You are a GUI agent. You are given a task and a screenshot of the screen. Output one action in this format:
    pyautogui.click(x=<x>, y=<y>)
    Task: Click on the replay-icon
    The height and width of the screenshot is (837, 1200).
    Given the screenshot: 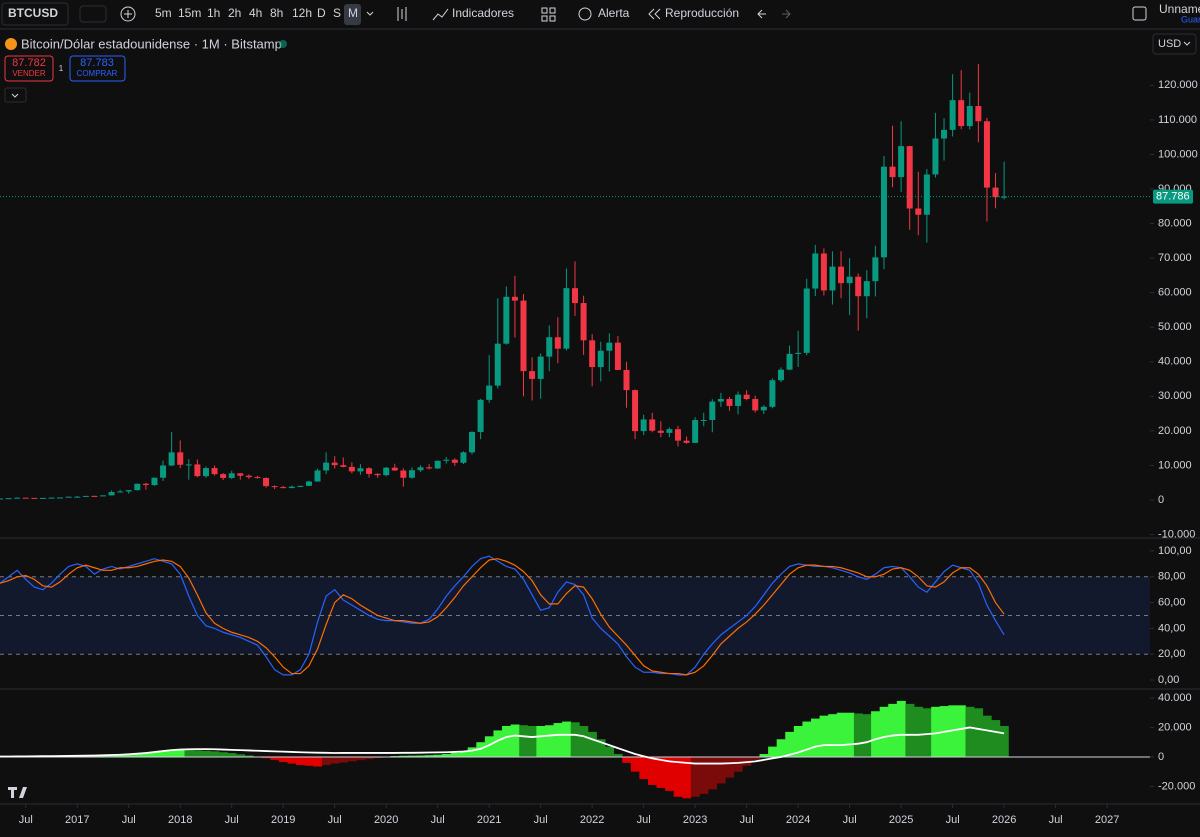 What is the action you would take?
    pyautogui.click(x=654, y=14)
    